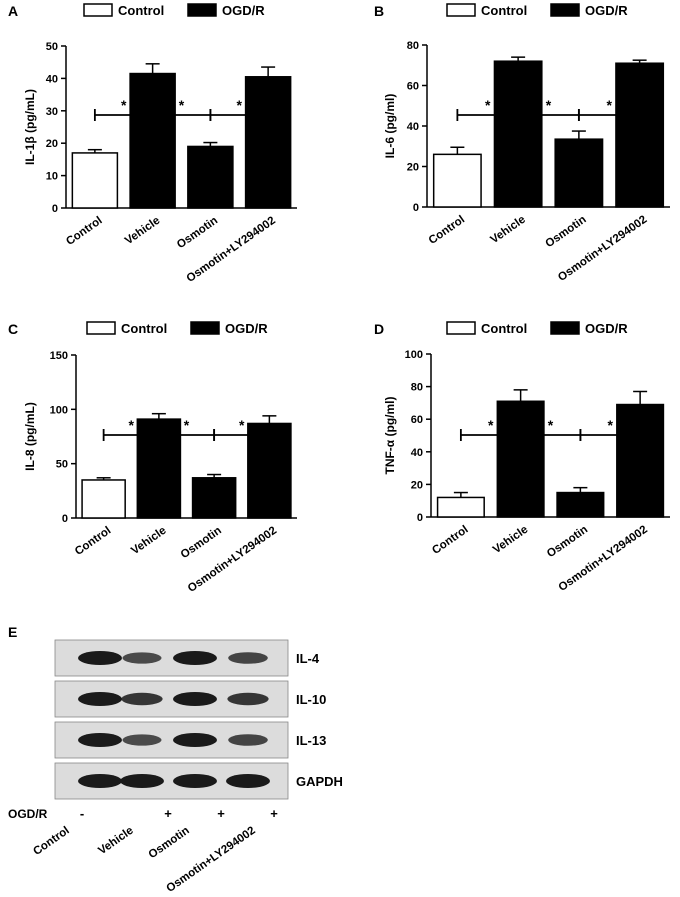 This screenshot has height=897, width=680. I want to click on lane-label: Osmotin, so click(169, 843).